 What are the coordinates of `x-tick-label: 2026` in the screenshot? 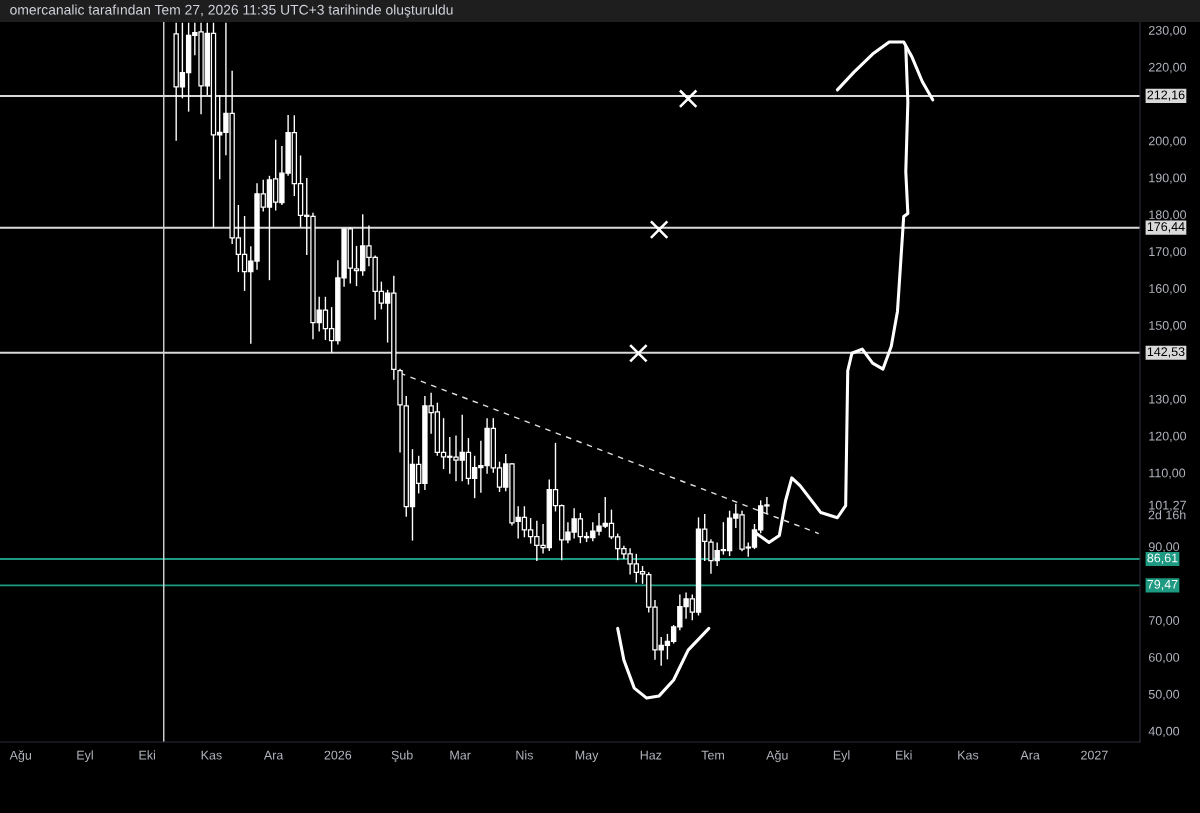 It's located at (338, 755).